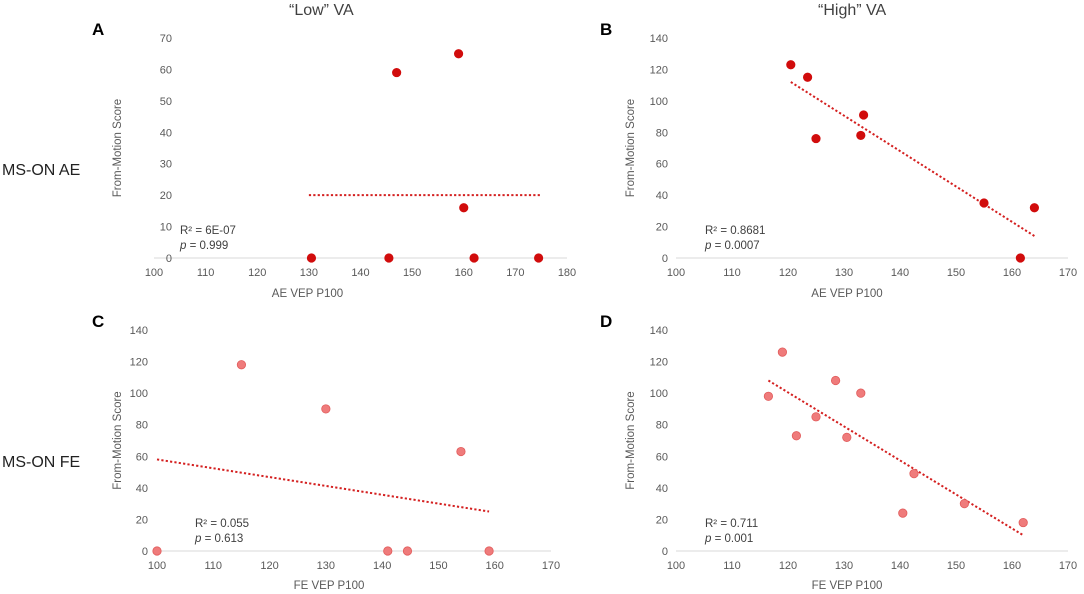 This screenshot has height=594, width=1084. Describe the element at coordinates (551, 566) in the screenshot. I see `x-tick-label-c: 170` at that location.